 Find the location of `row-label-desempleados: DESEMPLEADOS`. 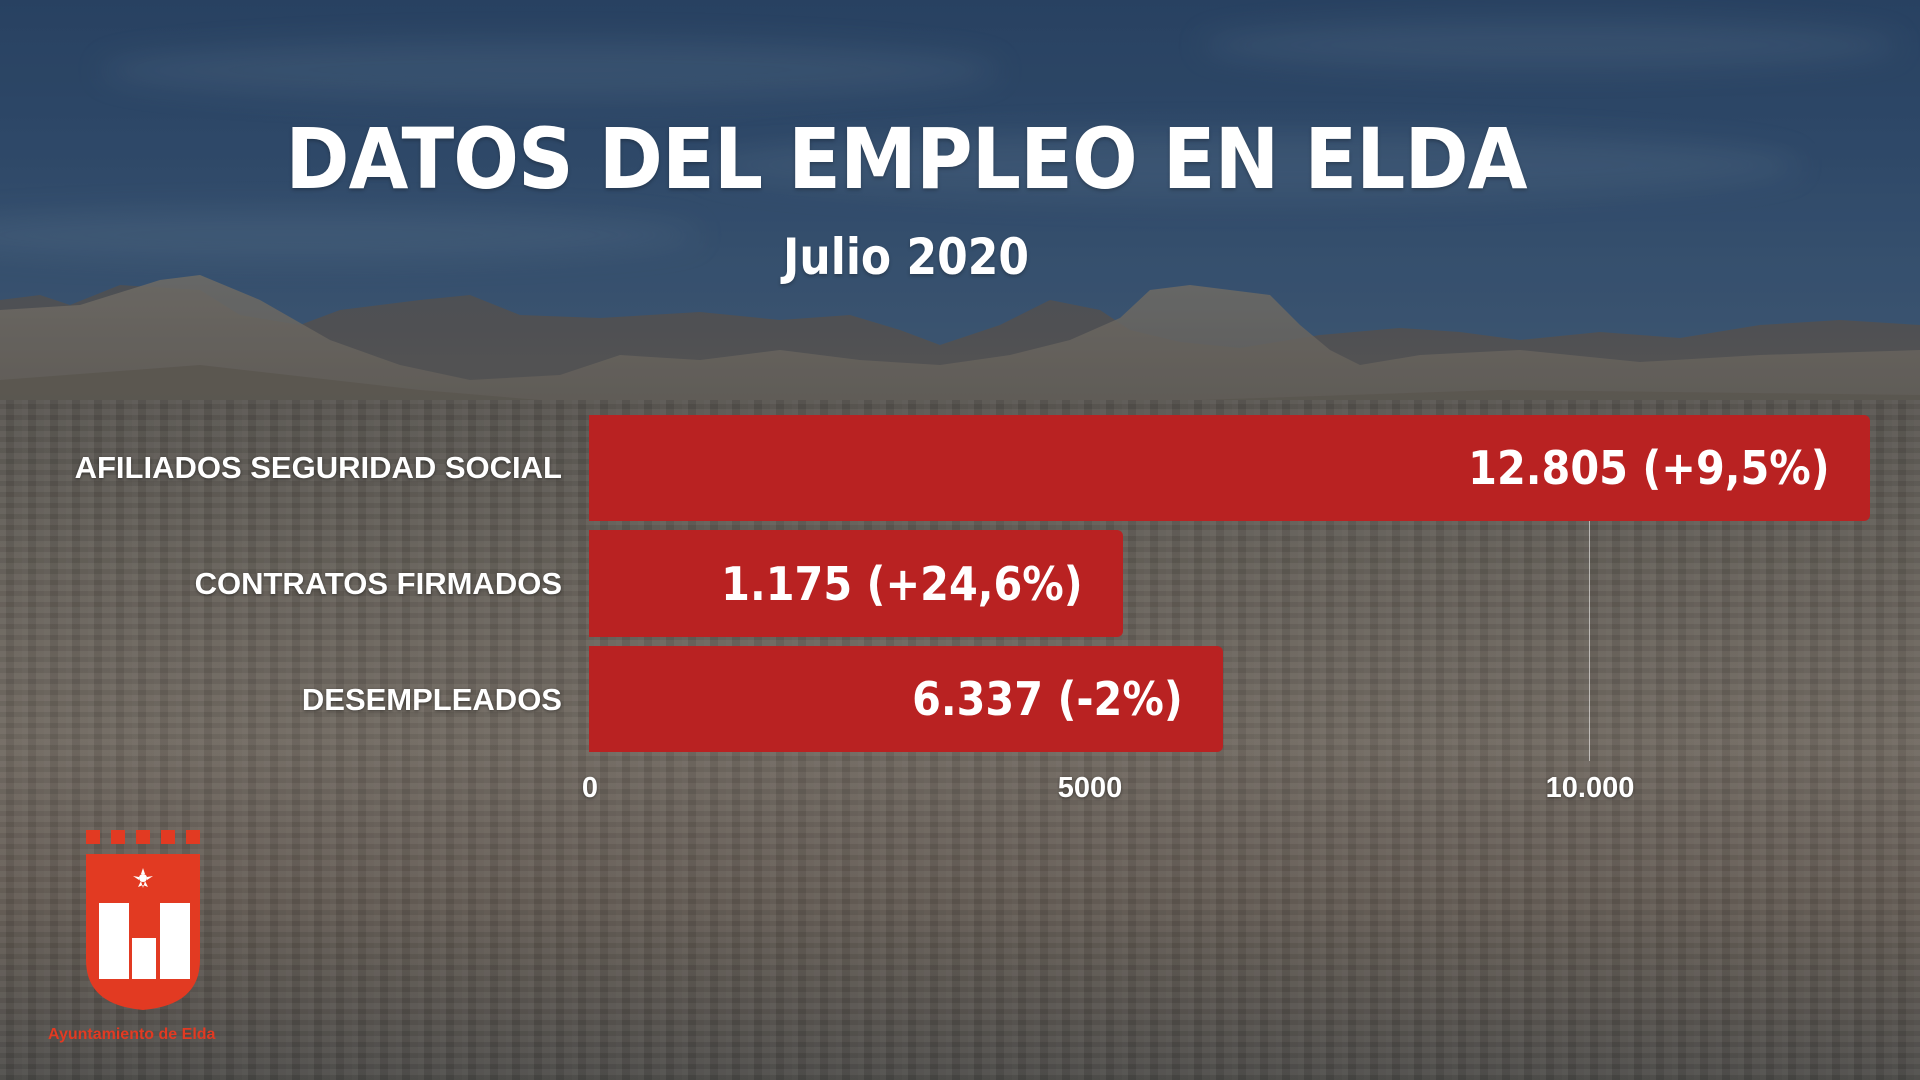

row-label-desempleados: DESEMPLEADOS is located at coordinates (431, 699).